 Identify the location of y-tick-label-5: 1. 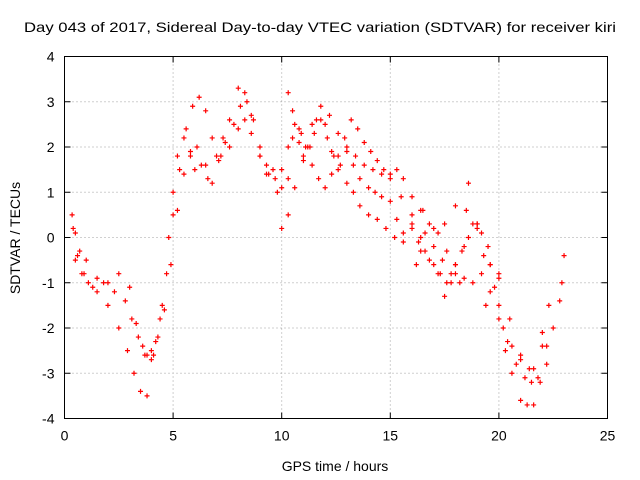
(51, 192).